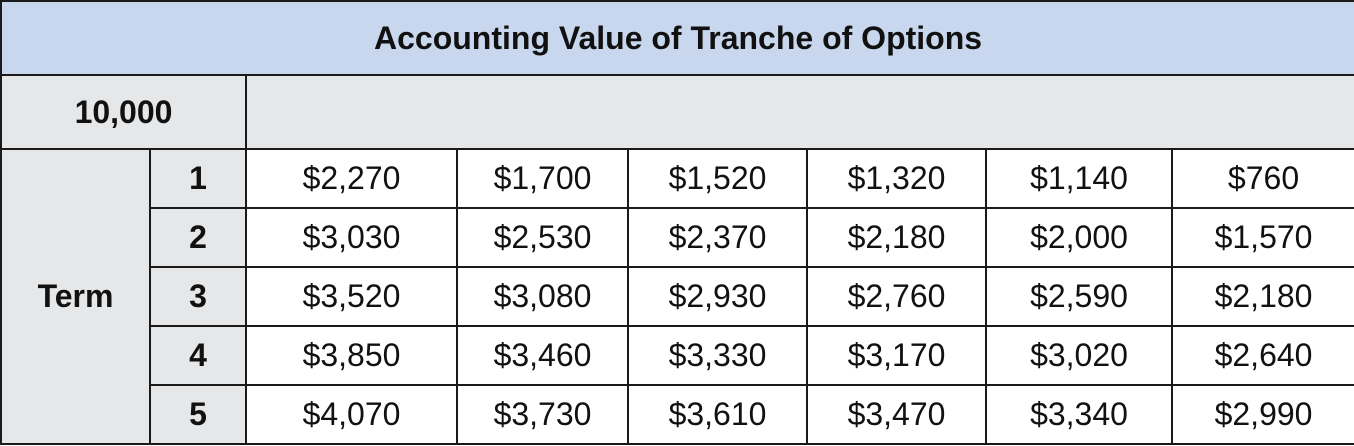  What do you see at coordinates (542, 237) in the screenshot?
I see `value-cell: $2,530` at bounding box center [542, 237].